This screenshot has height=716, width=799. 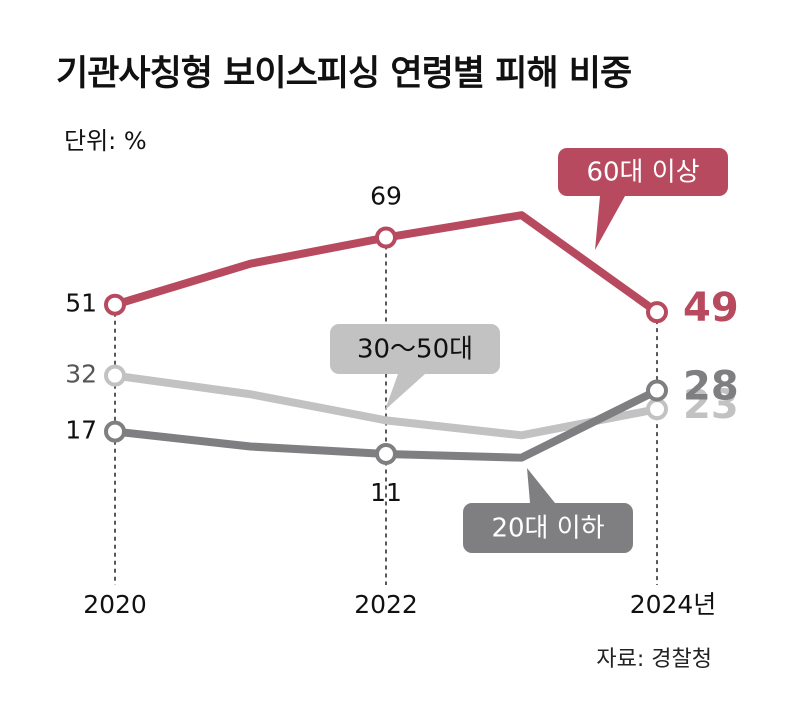 I want to click on legend-label: 30～50대, so click(x=415, y=350).